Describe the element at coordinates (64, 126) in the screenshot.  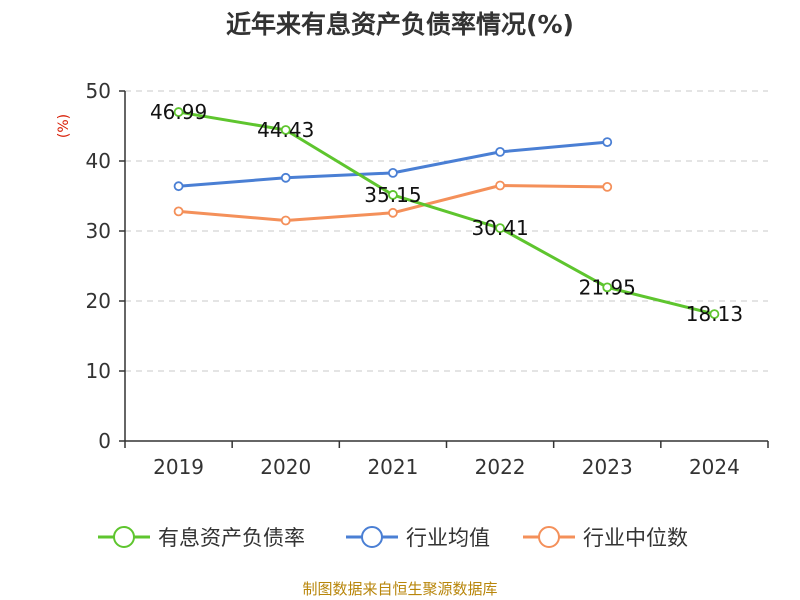
I see `y-axis-label: (%)` at that location.